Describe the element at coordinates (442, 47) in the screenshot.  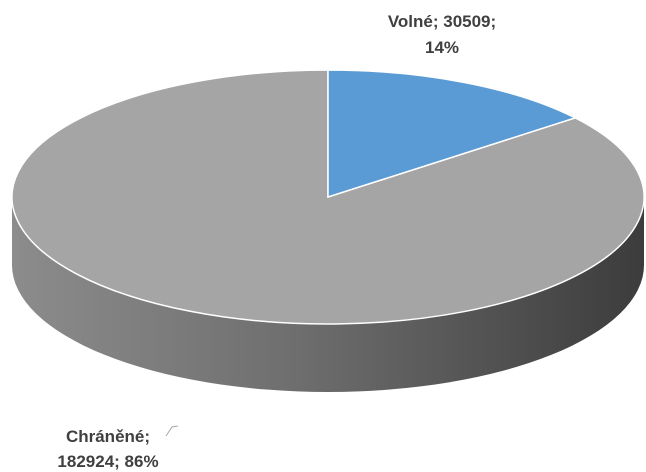
I see `data-label-volne-line2: 14%` at that location.